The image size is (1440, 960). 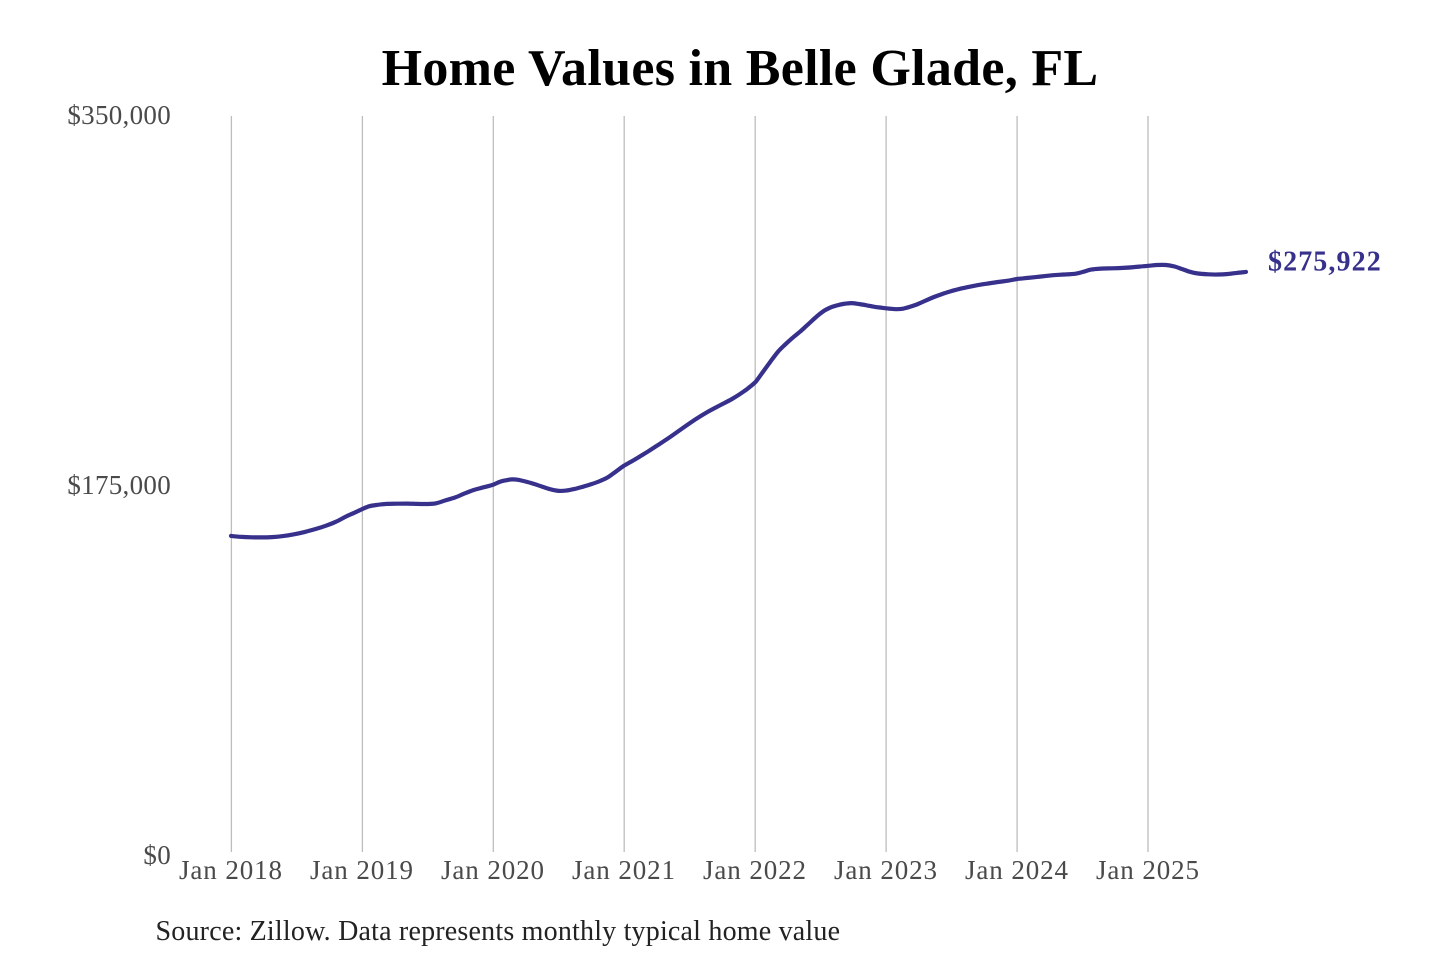 What do you see at coordinates (755, 870) in the screenshot?
I see `svg-text: Jan 2022` at bounding box center [755, 870].